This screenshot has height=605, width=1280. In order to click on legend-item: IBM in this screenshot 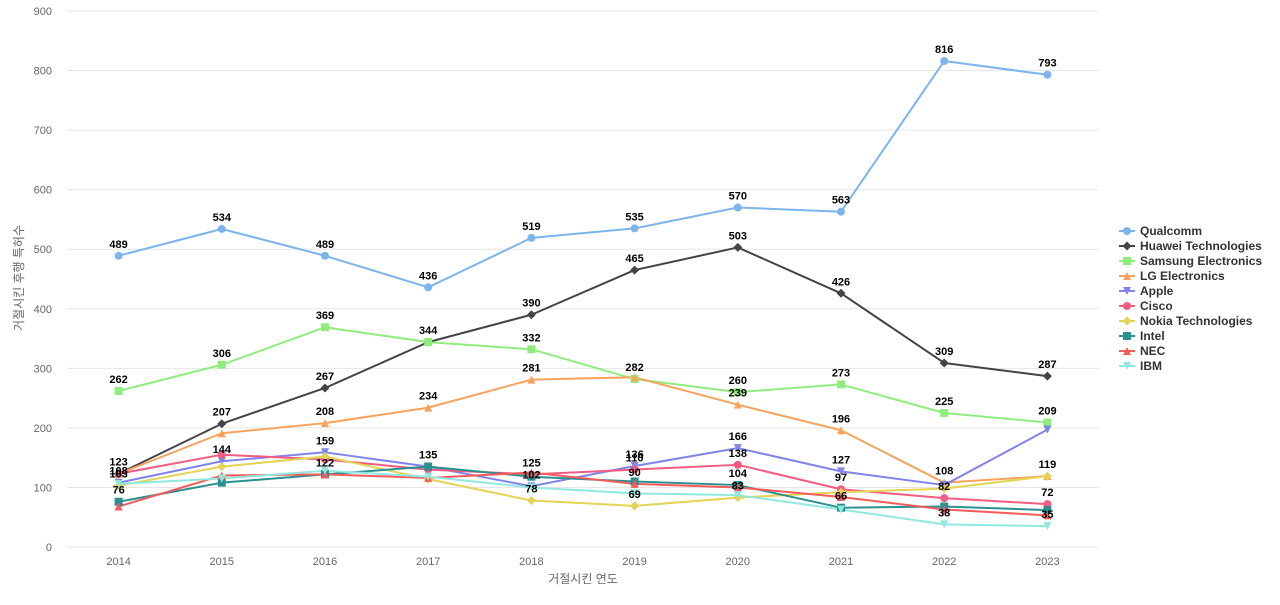, I will do `click(1140, 366)`.